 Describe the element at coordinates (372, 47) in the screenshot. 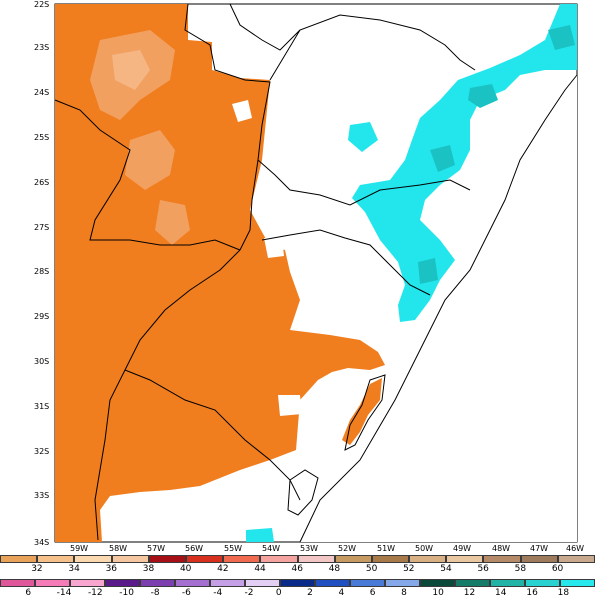

I see `border-sp-pr` at that location.